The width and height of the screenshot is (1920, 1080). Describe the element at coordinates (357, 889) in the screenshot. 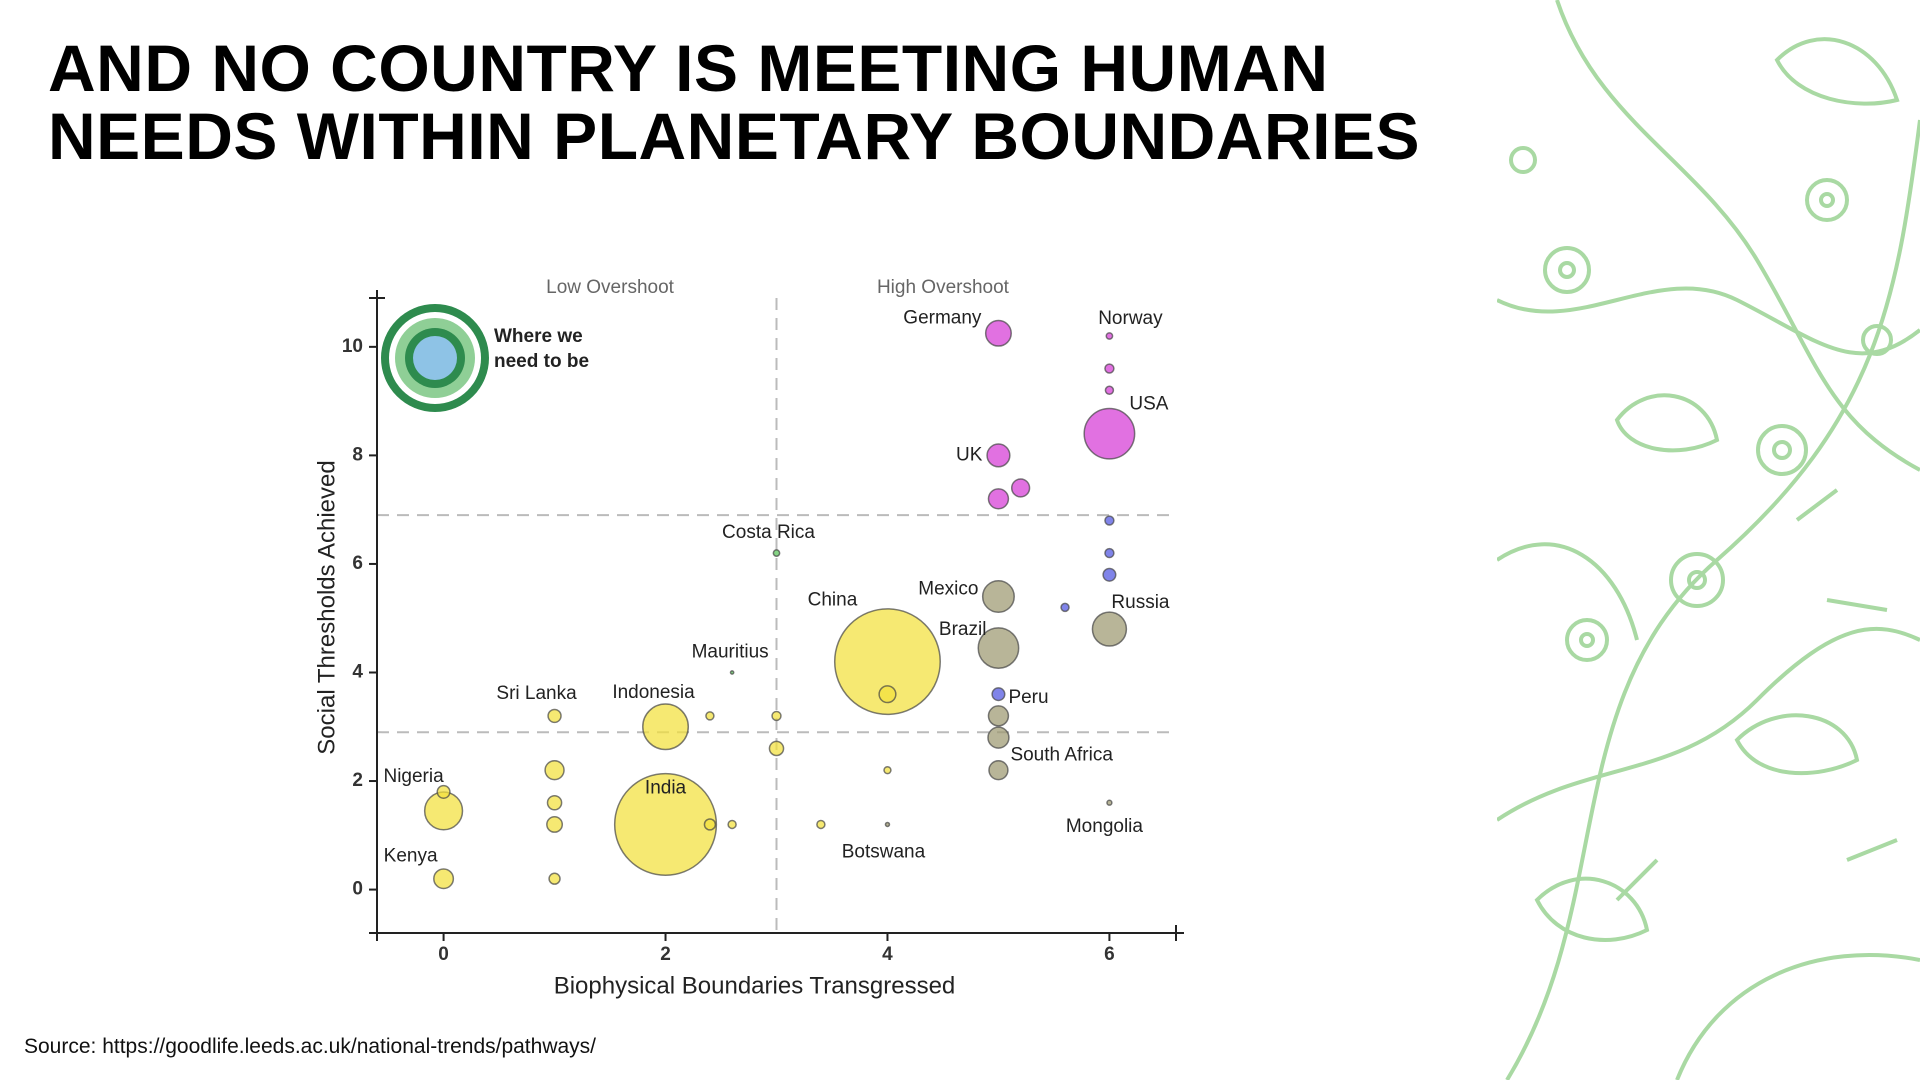

I see `y-tick-label: 0` at that location.